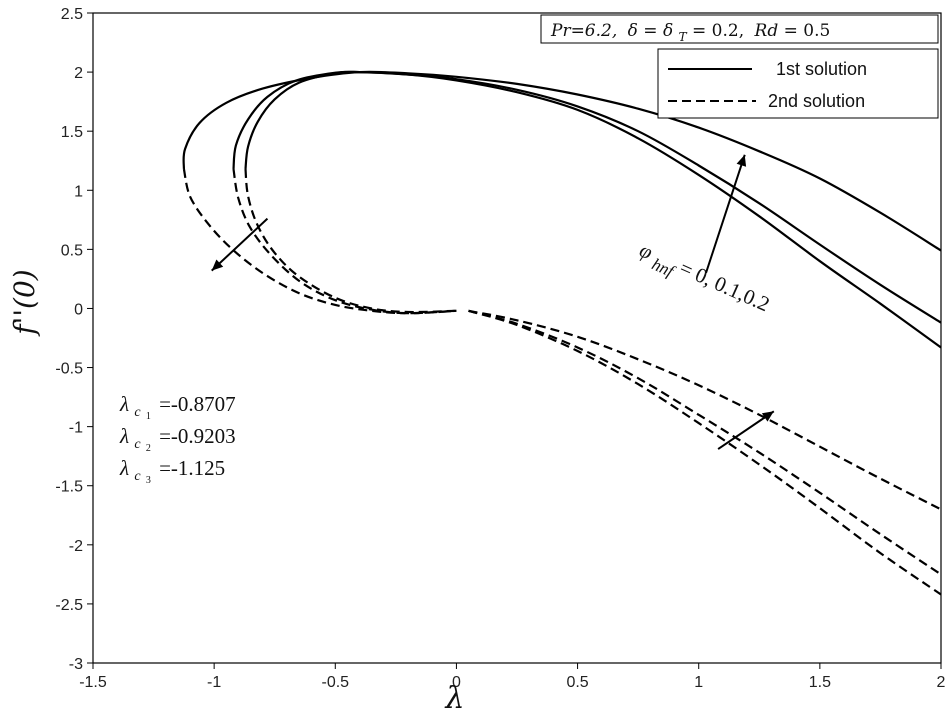 This screenshot has width=950, height=718. What do you see at coordinates (214, 682) in the screenshot?
I see `x-tick-label: -1` at bounding box center [214, 682].